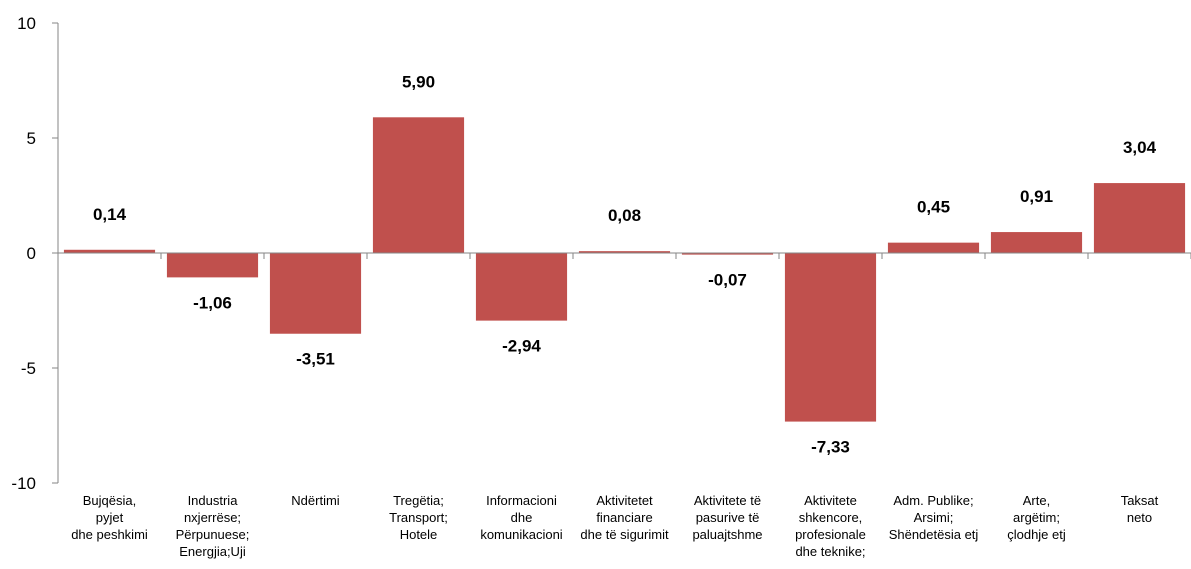 Image resolution: width=1191 pixels, height=569 pixels. I want to click on category-label-line: Përpunuese;, so click(213, 534).